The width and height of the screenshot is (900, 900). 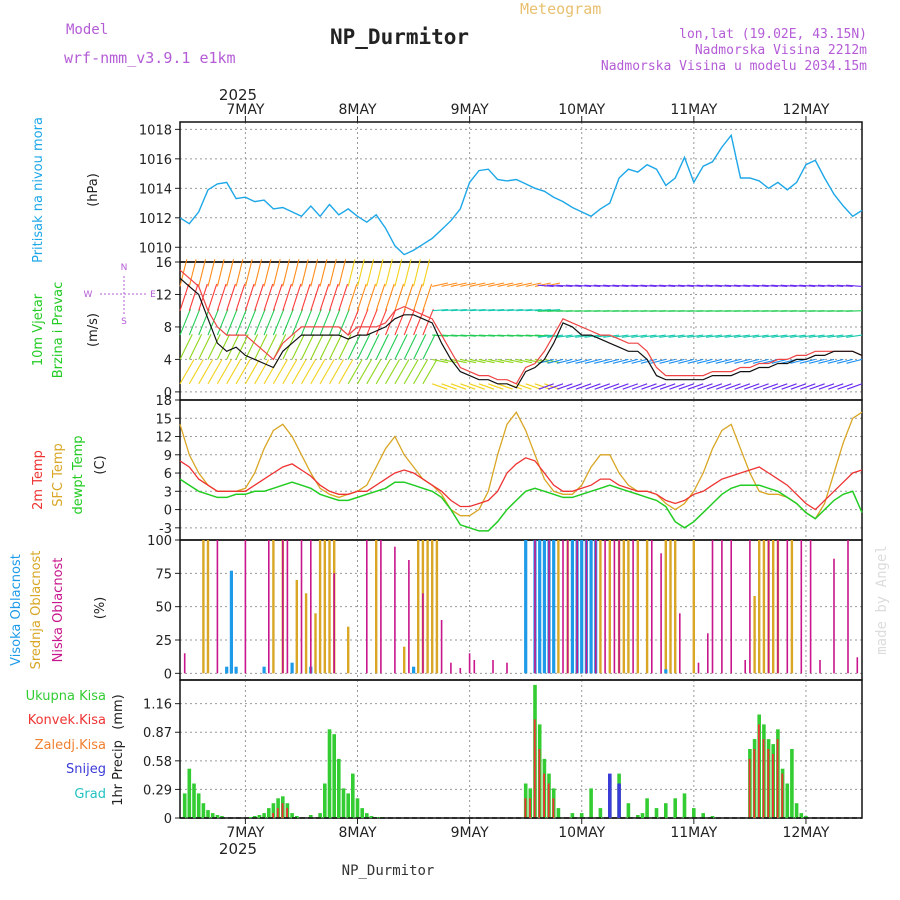 What do you see at coordinates (155, 189) in the screenshot?
I see `y-tick-label: 1014` at bounding box center [155, 189].